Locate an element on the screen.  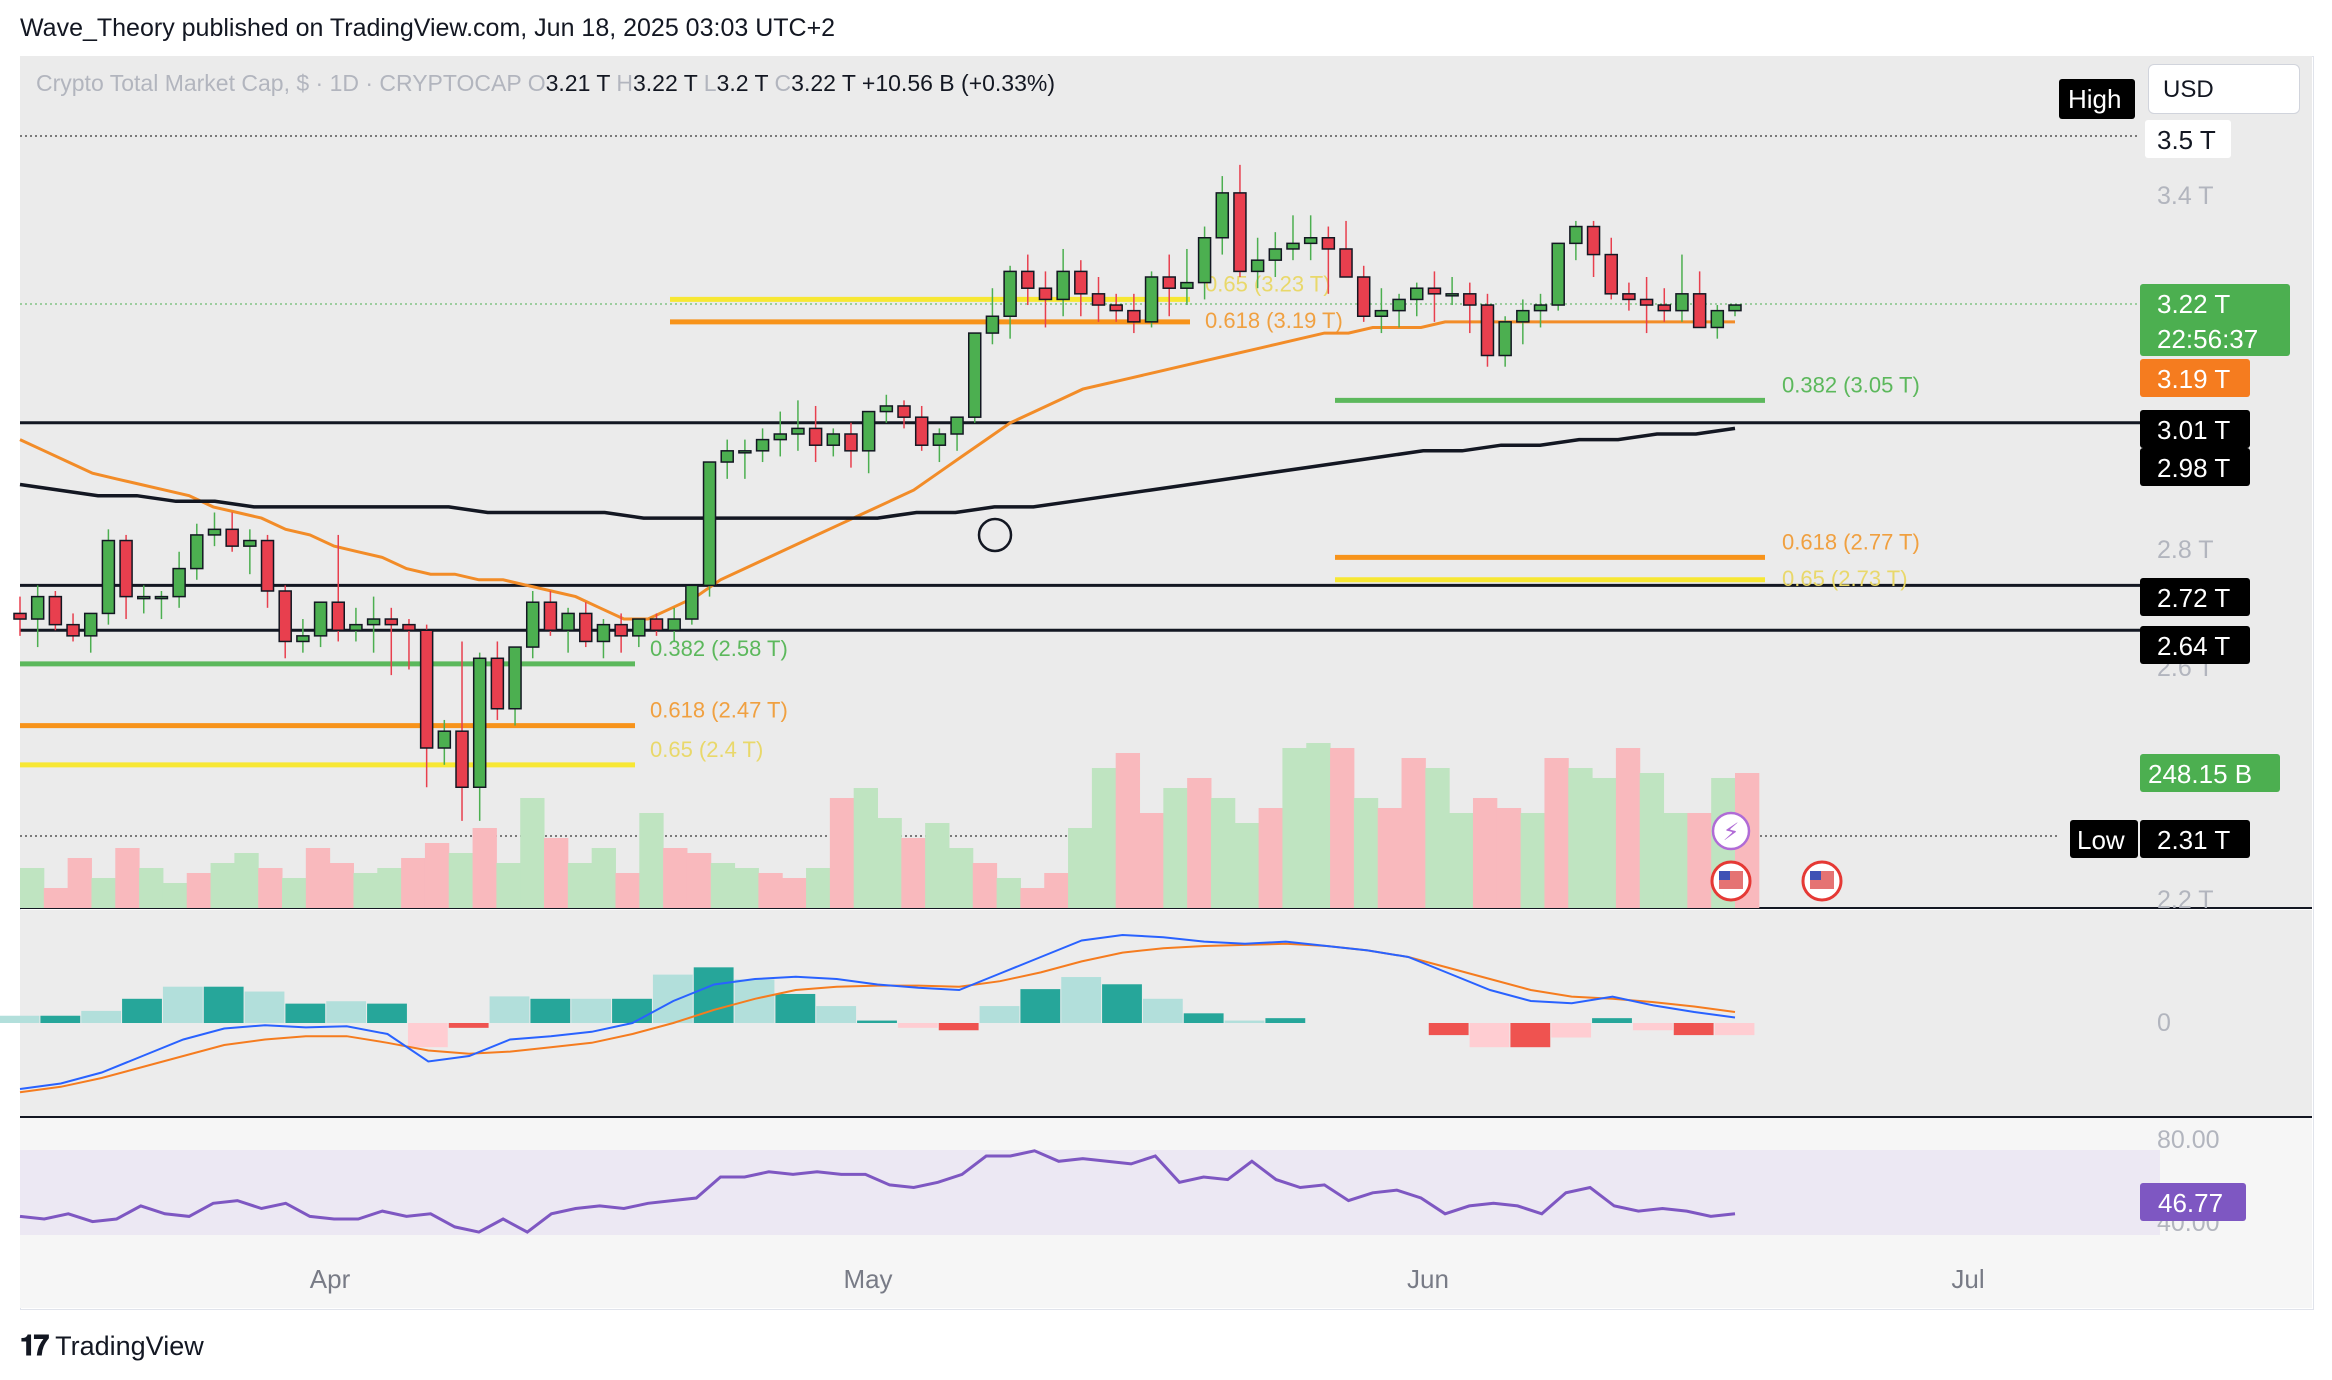
rsi-band is located at coordinates (1090, 1192).